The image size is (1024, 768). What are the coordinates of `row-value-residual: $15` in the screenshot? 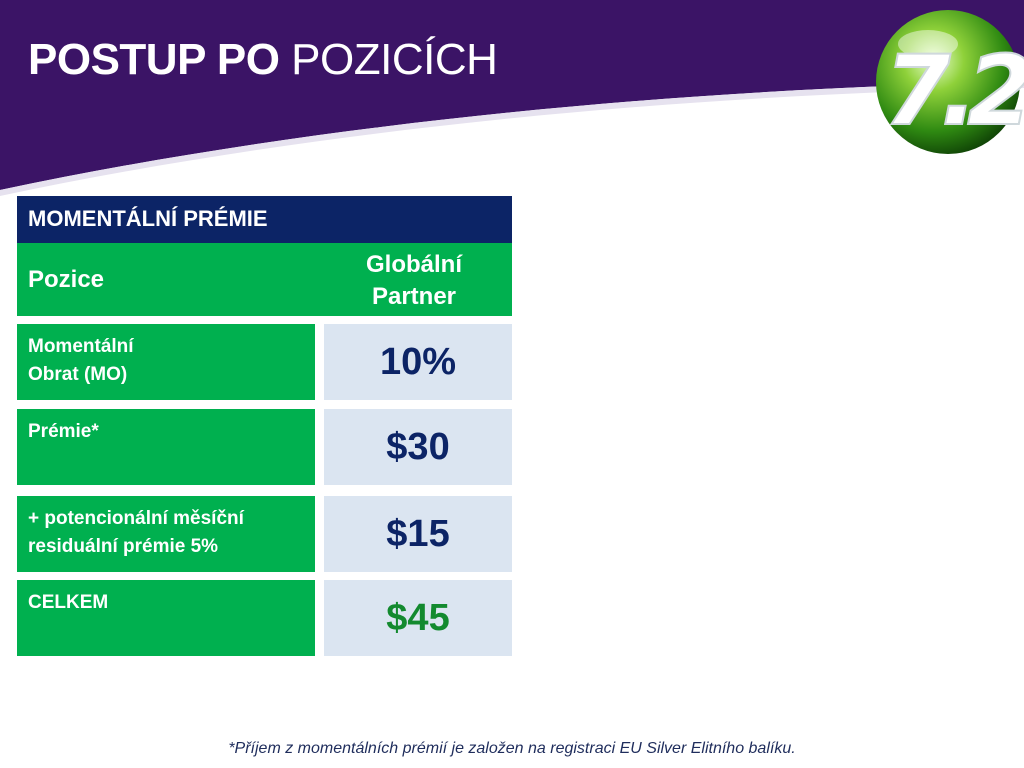 It's located at (418, 534).